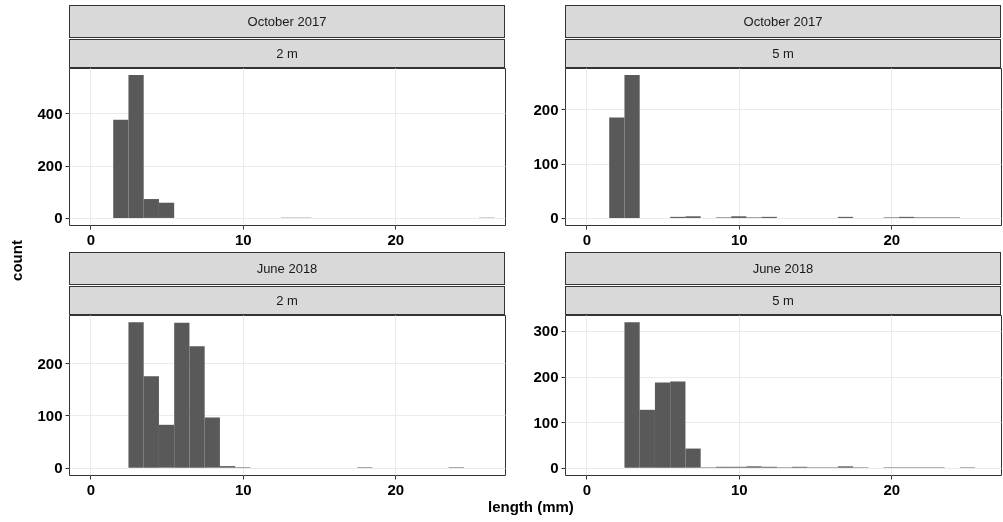  Describe the element at coordinates (546, 331) in the screenshot. I see `y-tick-label: 300` at that location.